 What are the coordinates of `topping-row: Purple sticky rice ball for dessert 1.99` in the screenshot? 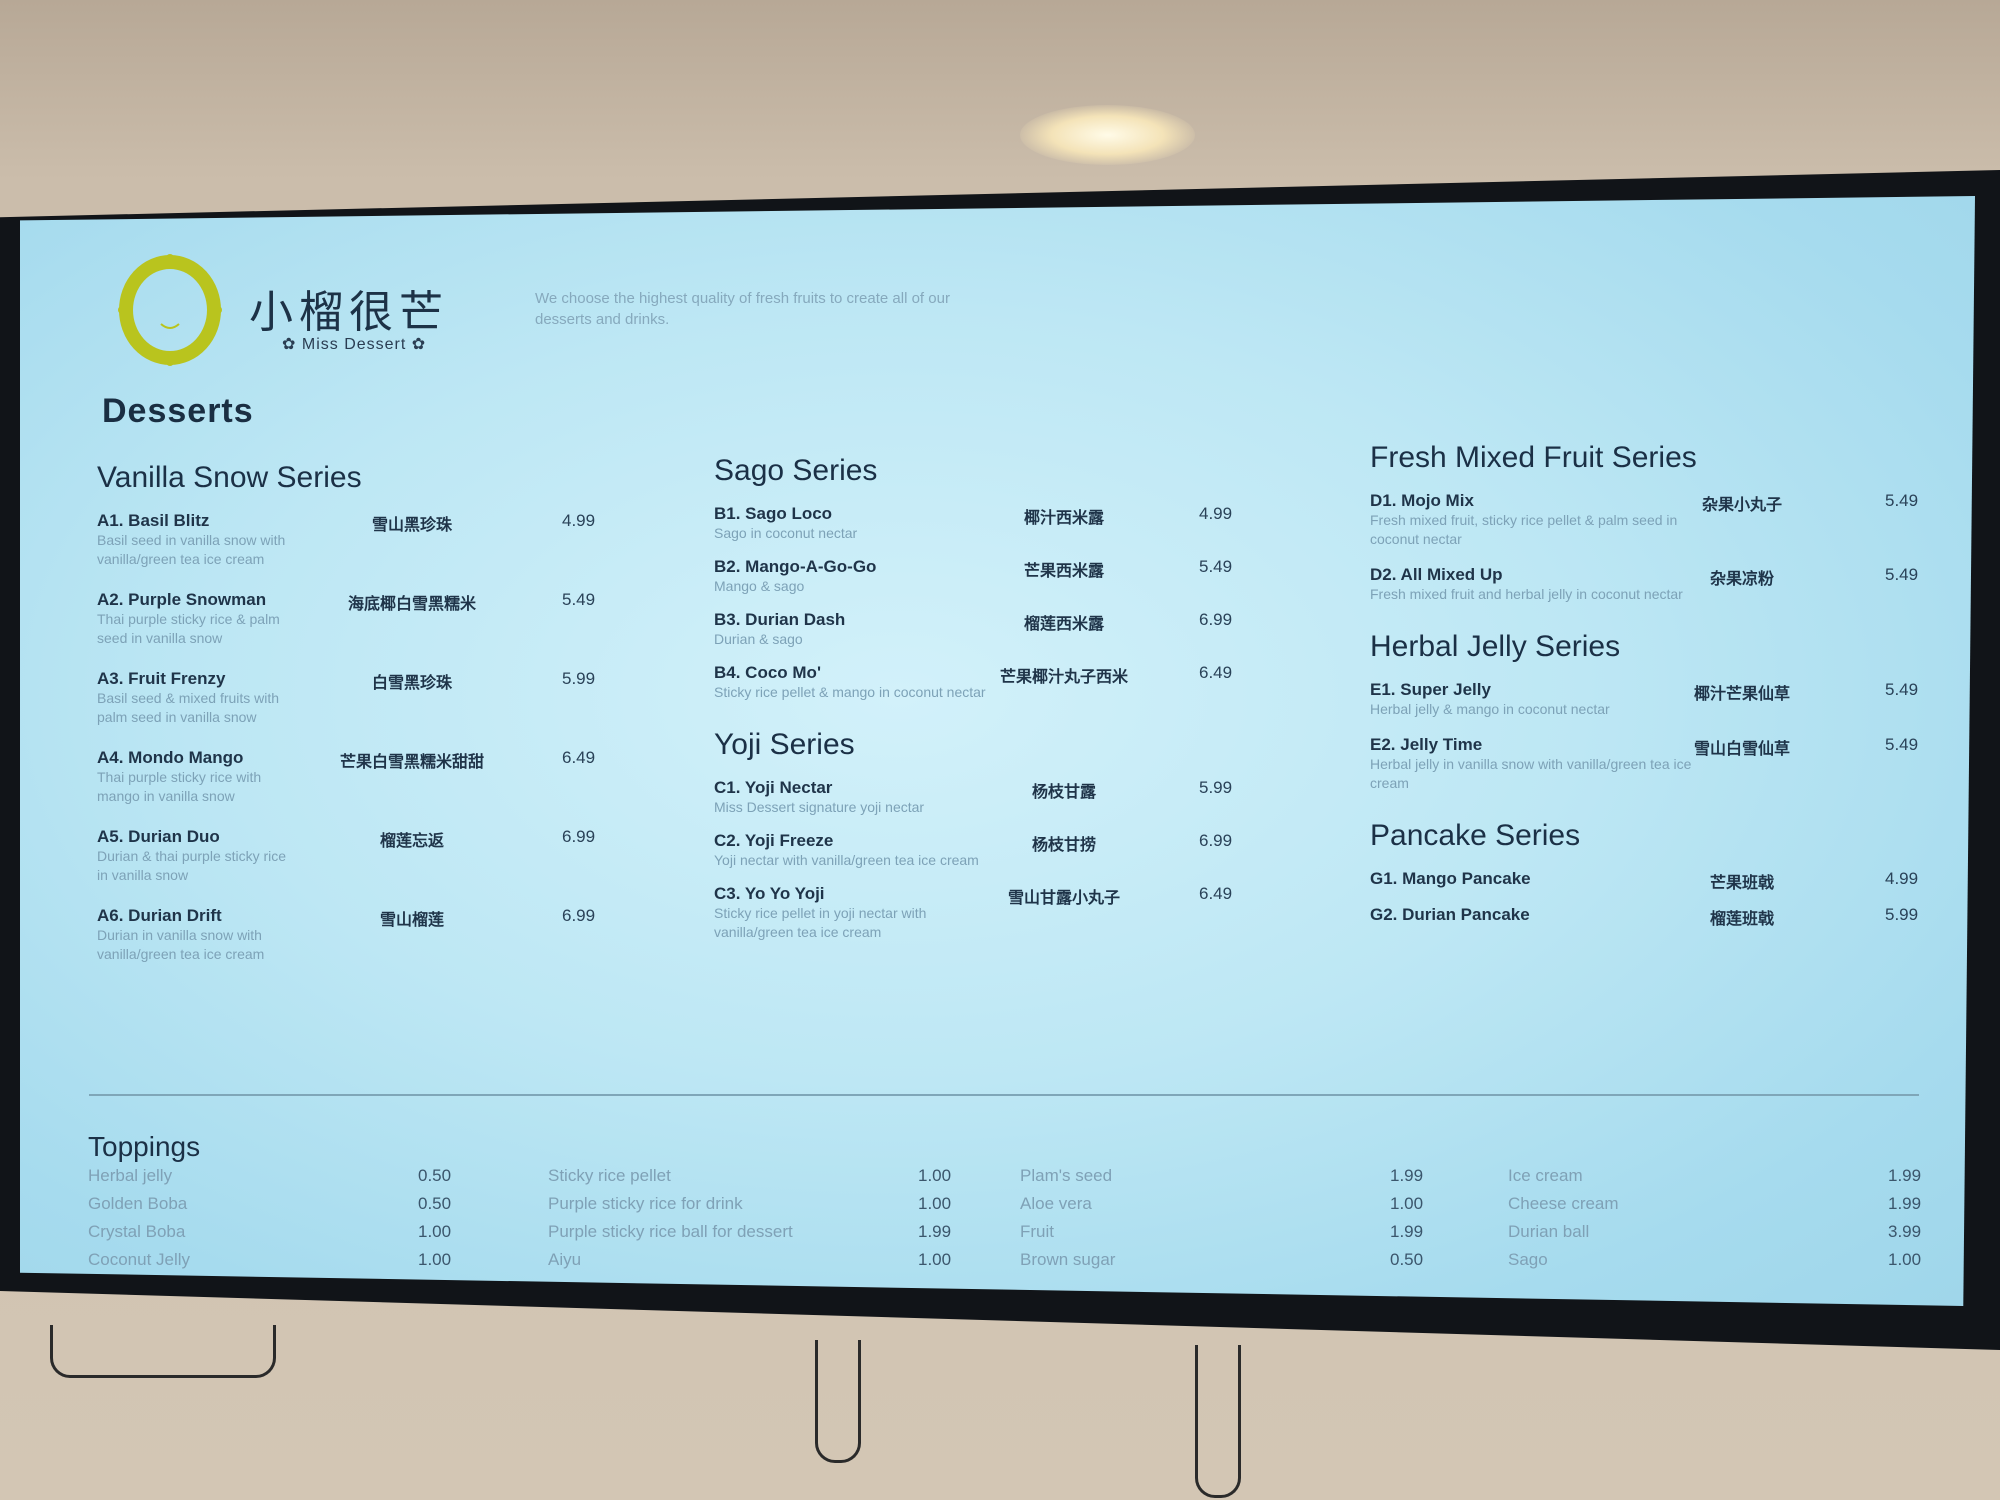 It's located at (749, 1236).